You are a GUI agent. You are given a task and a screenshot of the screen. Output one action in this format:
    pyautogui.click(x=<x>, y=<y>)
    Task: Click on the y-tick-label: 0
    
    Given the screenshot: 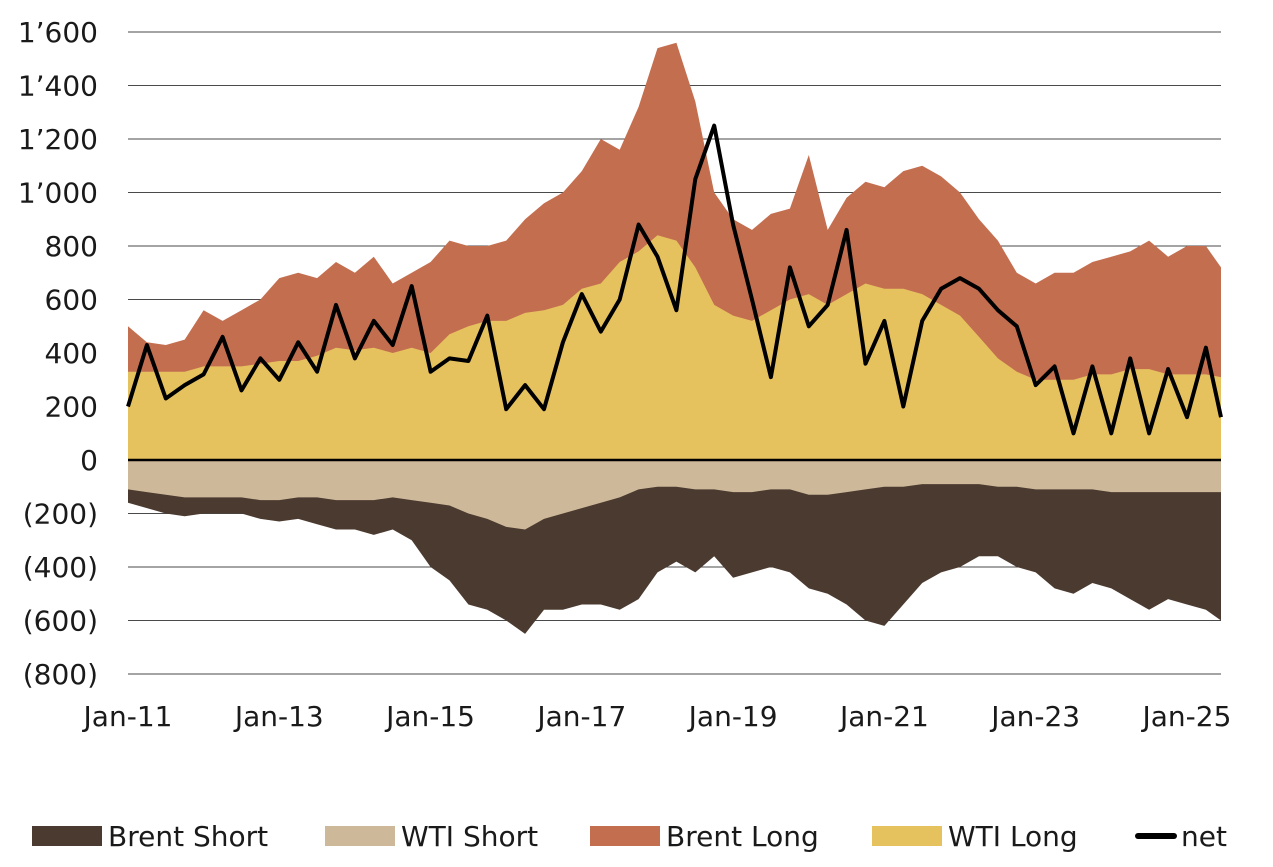 What is the action you would take?
    pyautogui.click(x=89, y=460)
    